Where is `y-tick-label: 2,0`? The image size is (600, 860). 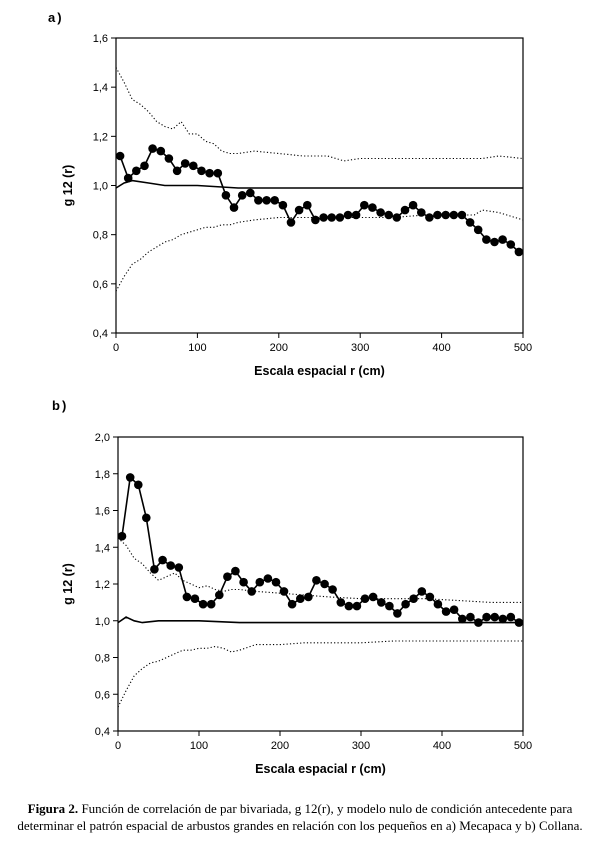 y-tick-label: 2,0 is located at coordinates (102, 438).